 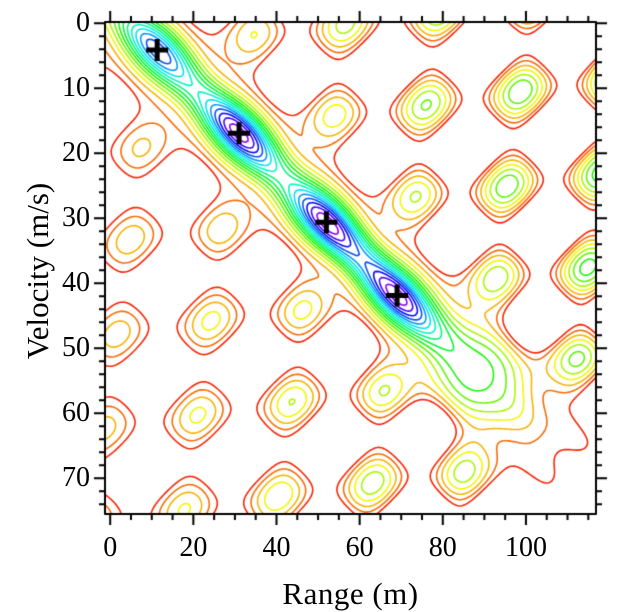 I want to click on y-tick-label: 70, so click(x=76, y=478).